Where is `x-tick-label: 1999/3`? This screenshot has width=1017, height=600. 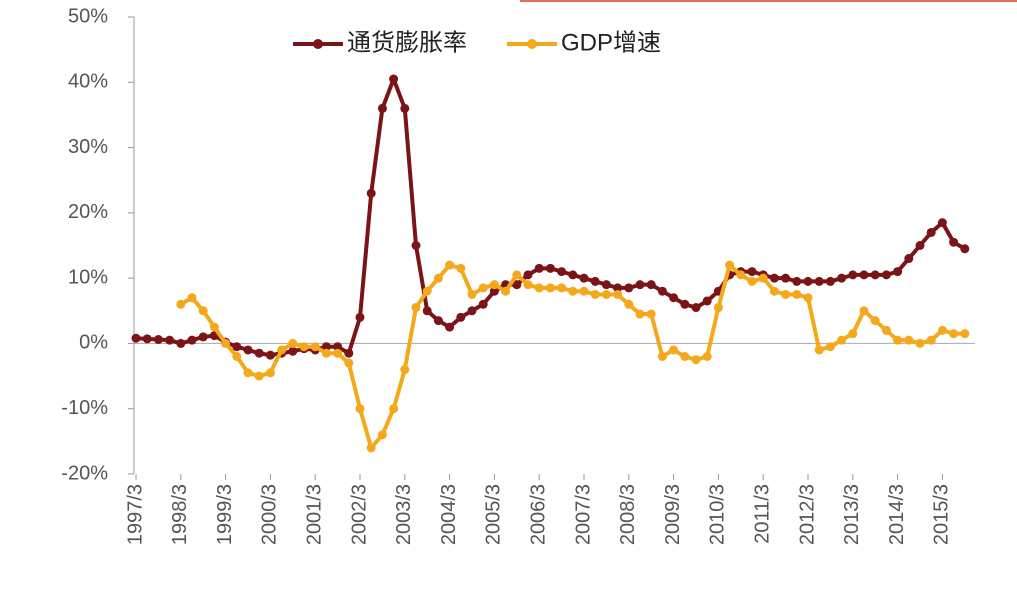 x-tick-label: 1999/3 is located at coordinates (225, 514).